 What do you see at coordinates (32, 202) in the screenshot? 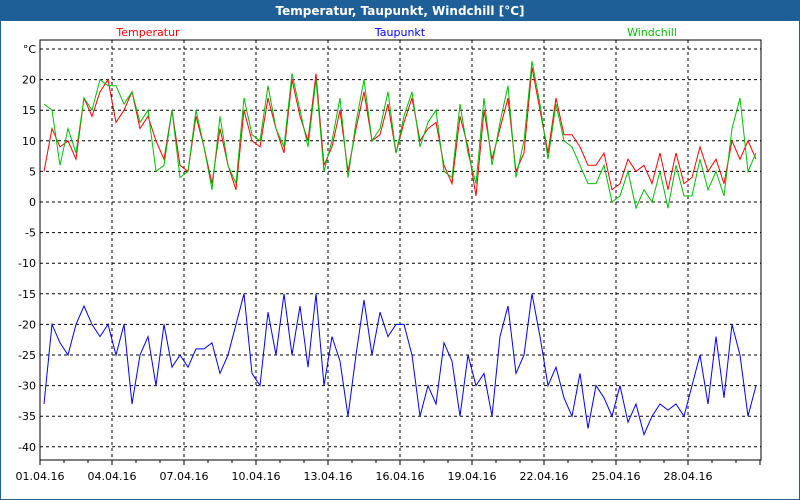
I see `y-tick-label: 0` at bounding box center [32, 202].